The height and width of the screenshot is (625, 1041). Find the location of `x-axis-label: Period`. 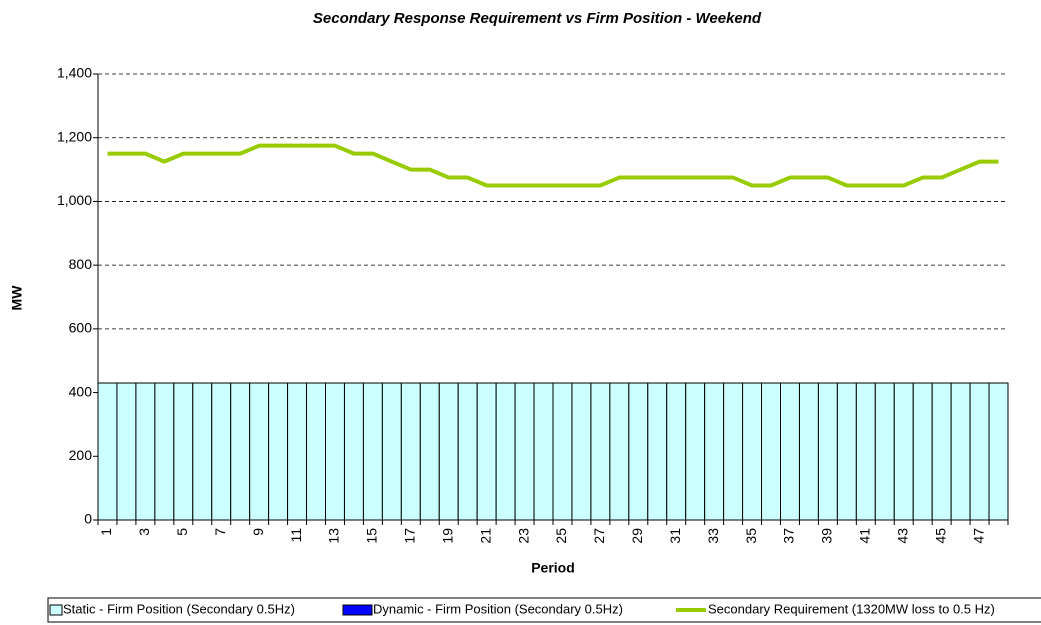

x-axis-label: Period is located at coordinates (553, 568).